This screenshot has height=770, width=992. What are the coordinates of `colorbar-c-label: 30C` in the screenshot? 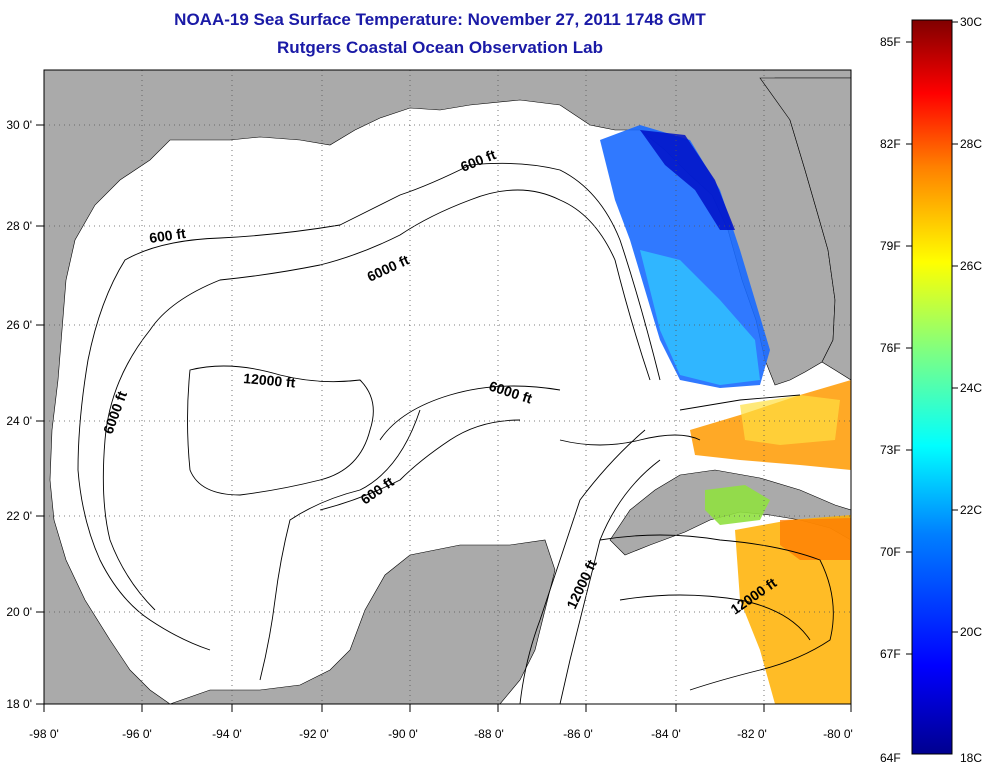 It's located at (971, 22).